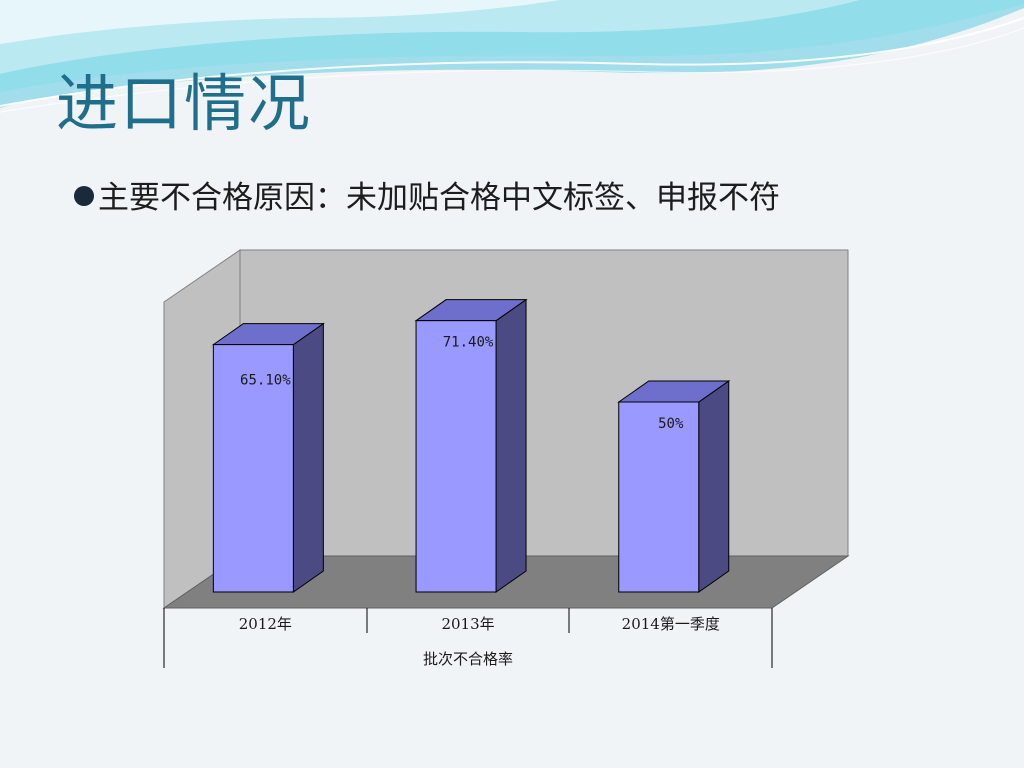 This screenshot has width=1024, height=768. I want to click on bar-2: 71.40%, so click(471, 445).